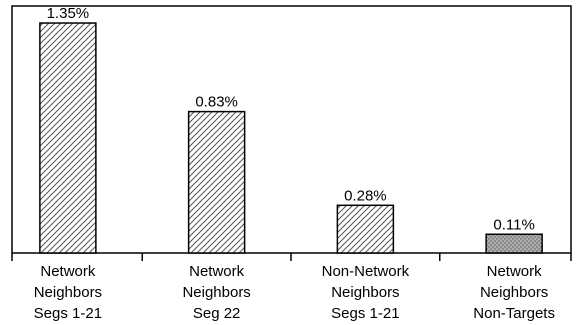 Image resolution: width=576 pixels, height=325 pixels. What do you see at coordinates (216, 292) in the screenshot?
I see `category-label-2-line-2: Neighbors` at bounding box center [216, 292].